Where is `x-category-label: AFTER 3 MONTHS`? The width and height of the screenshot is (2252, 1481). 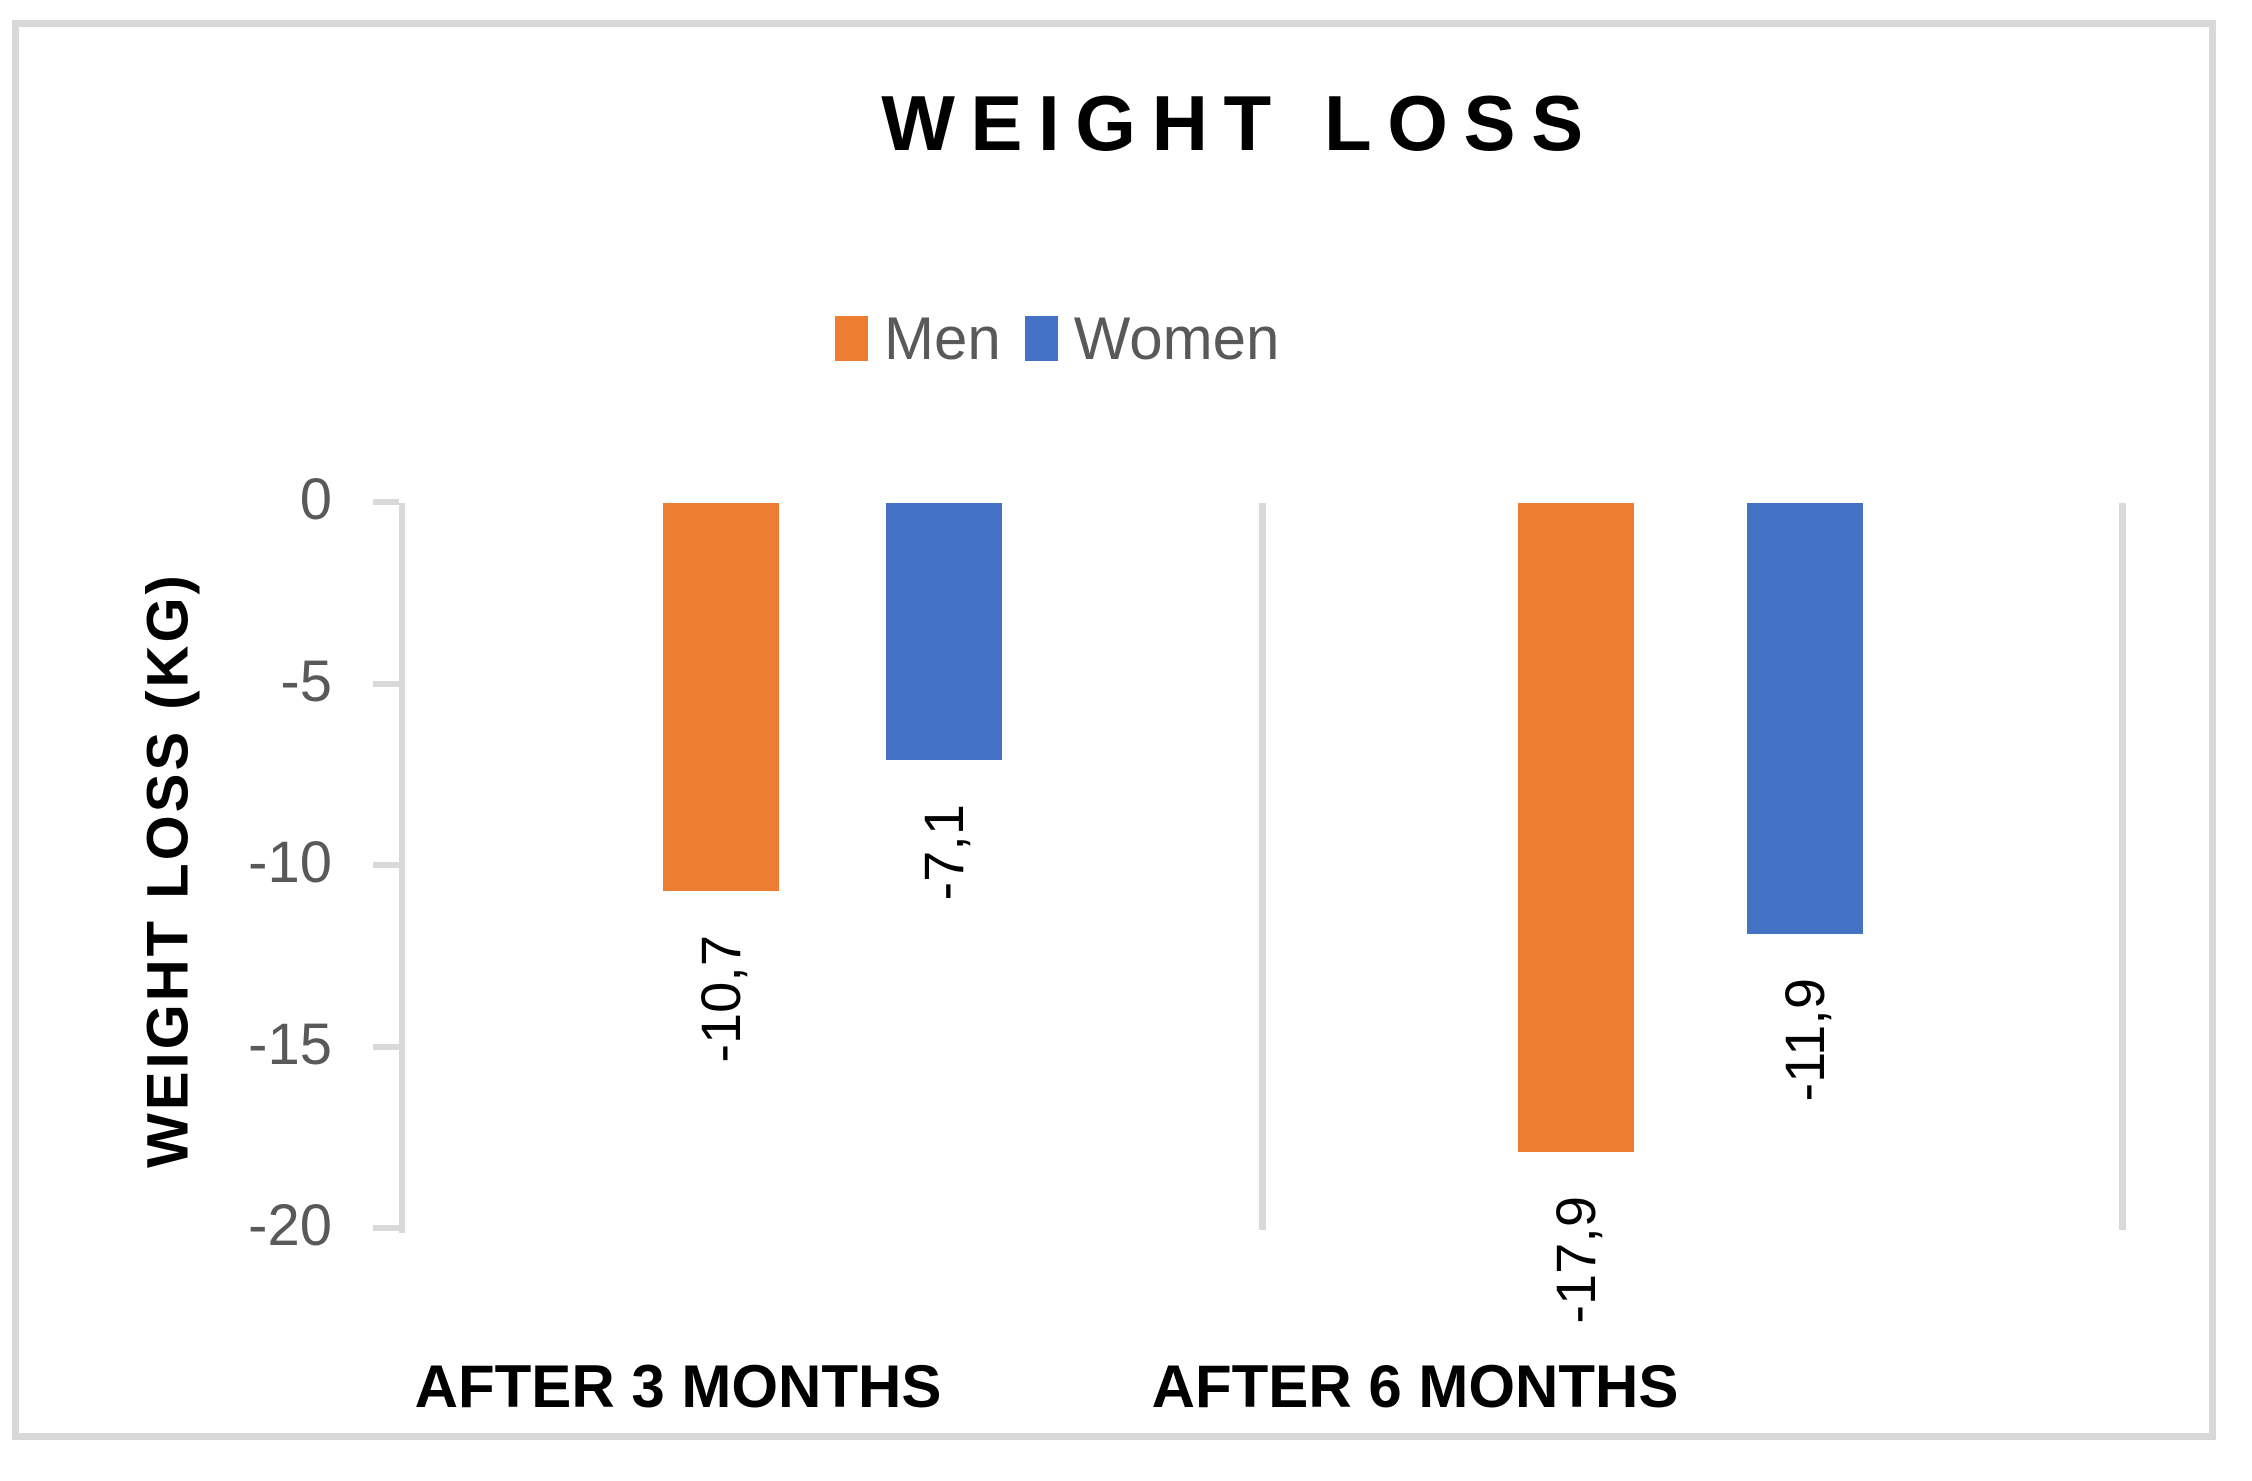
x-category-label: AFTER 3 MONTHS is located at coordinates (678, 1386).